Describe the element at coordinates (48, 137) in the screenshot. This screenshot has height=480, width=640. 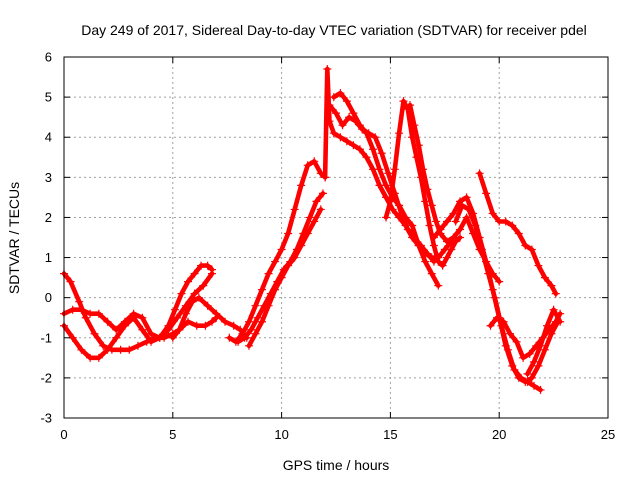
I see `y-tick-label: 4` at that location.